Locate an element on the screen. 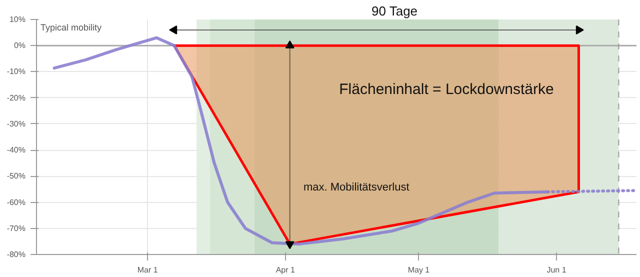  y-tick-label: -20% is located at coordinates (16, 97).